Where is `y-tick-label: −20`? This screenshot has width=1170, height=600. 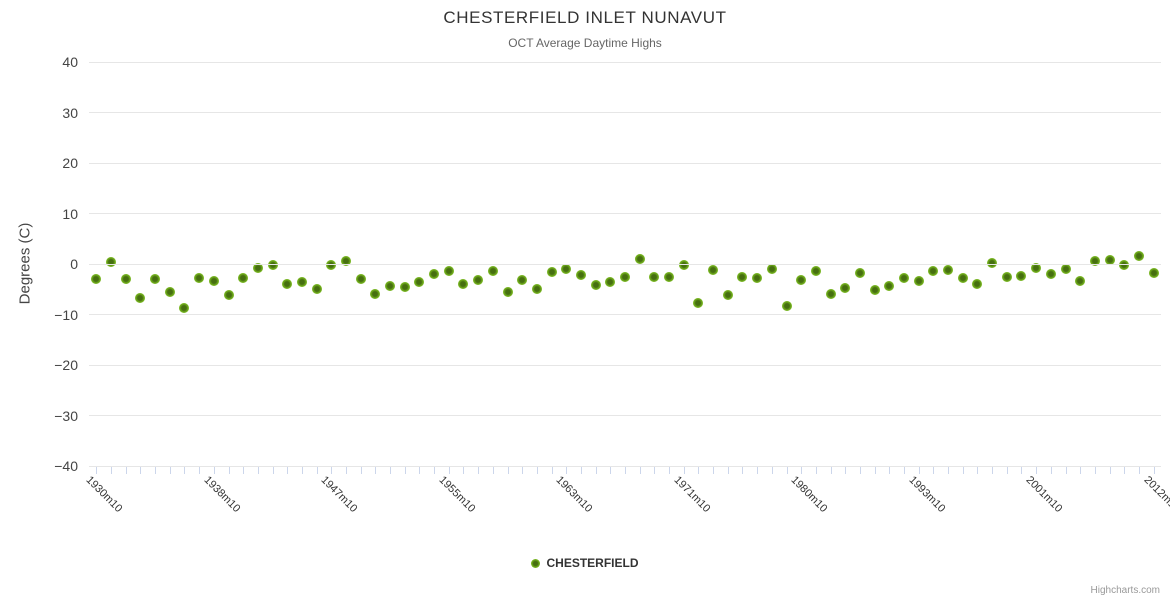 y-tick-label: −20 is located at coordinates (66, 365).